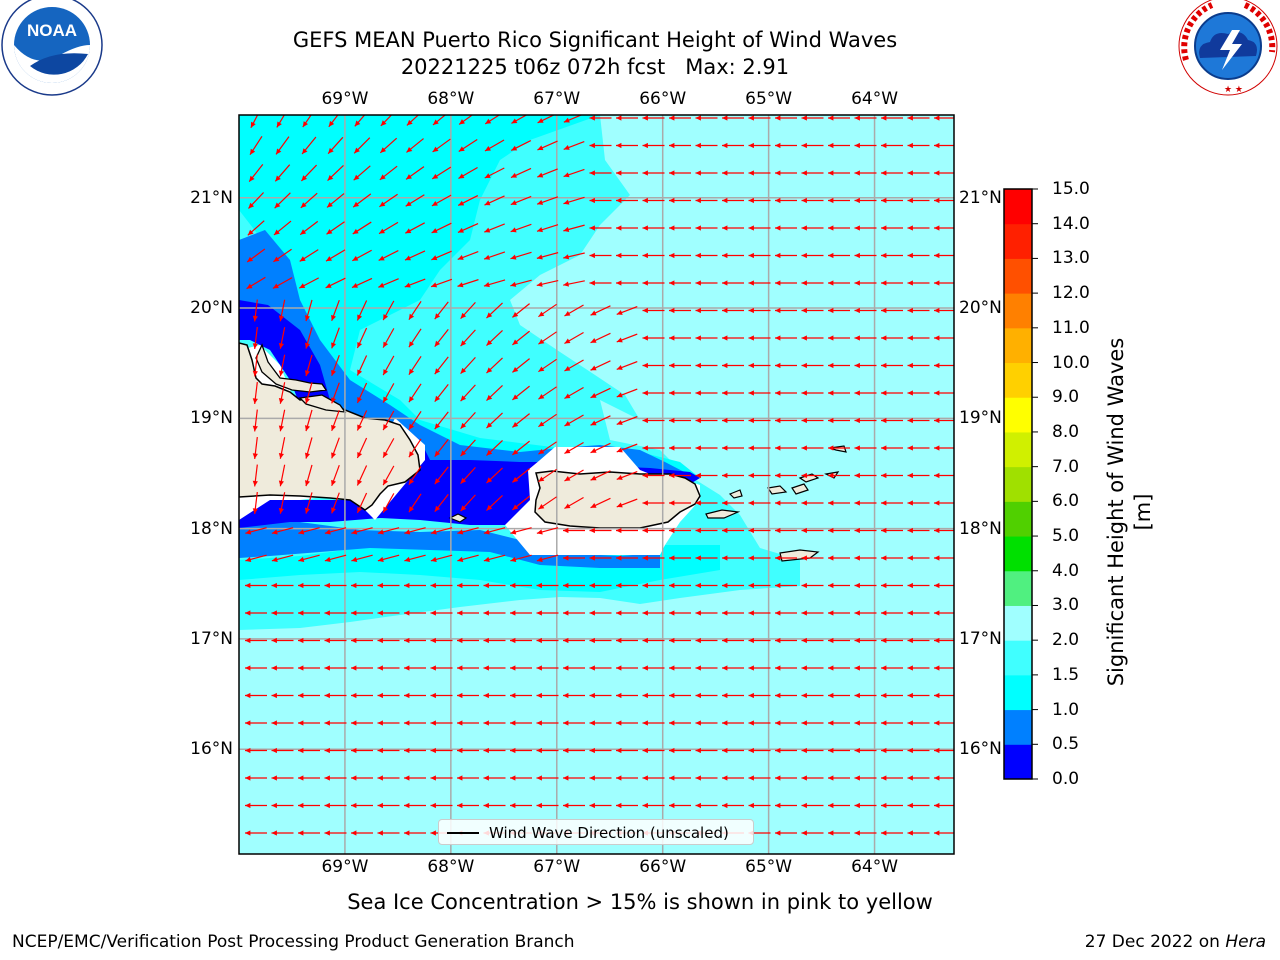 Image resolution: width=1280 pixels, height=960 pixels. Describe the element at coordinates (980, 749) in the screenshot. I see `lat-label-right: 16°N` at that location.